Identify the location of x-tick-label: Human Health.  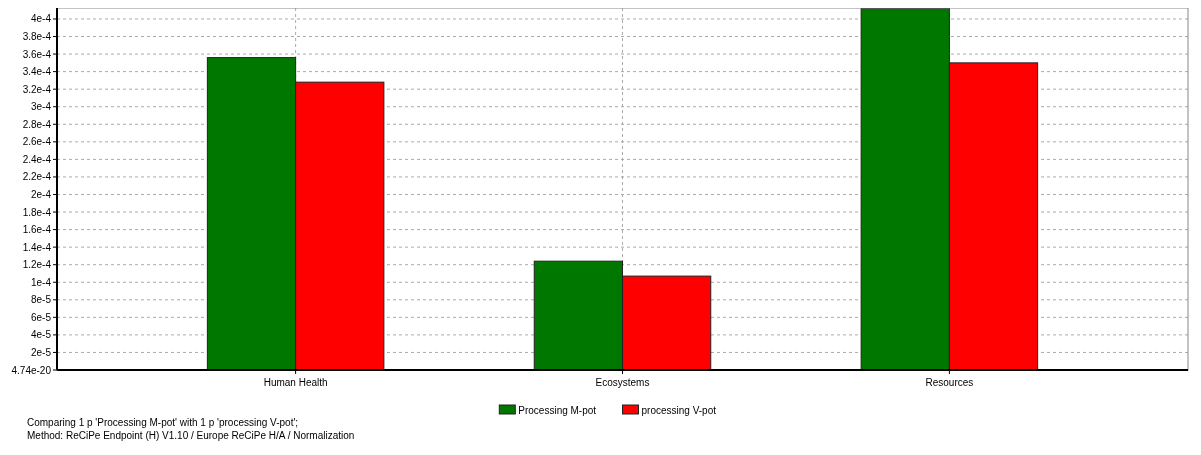
(295, 382).